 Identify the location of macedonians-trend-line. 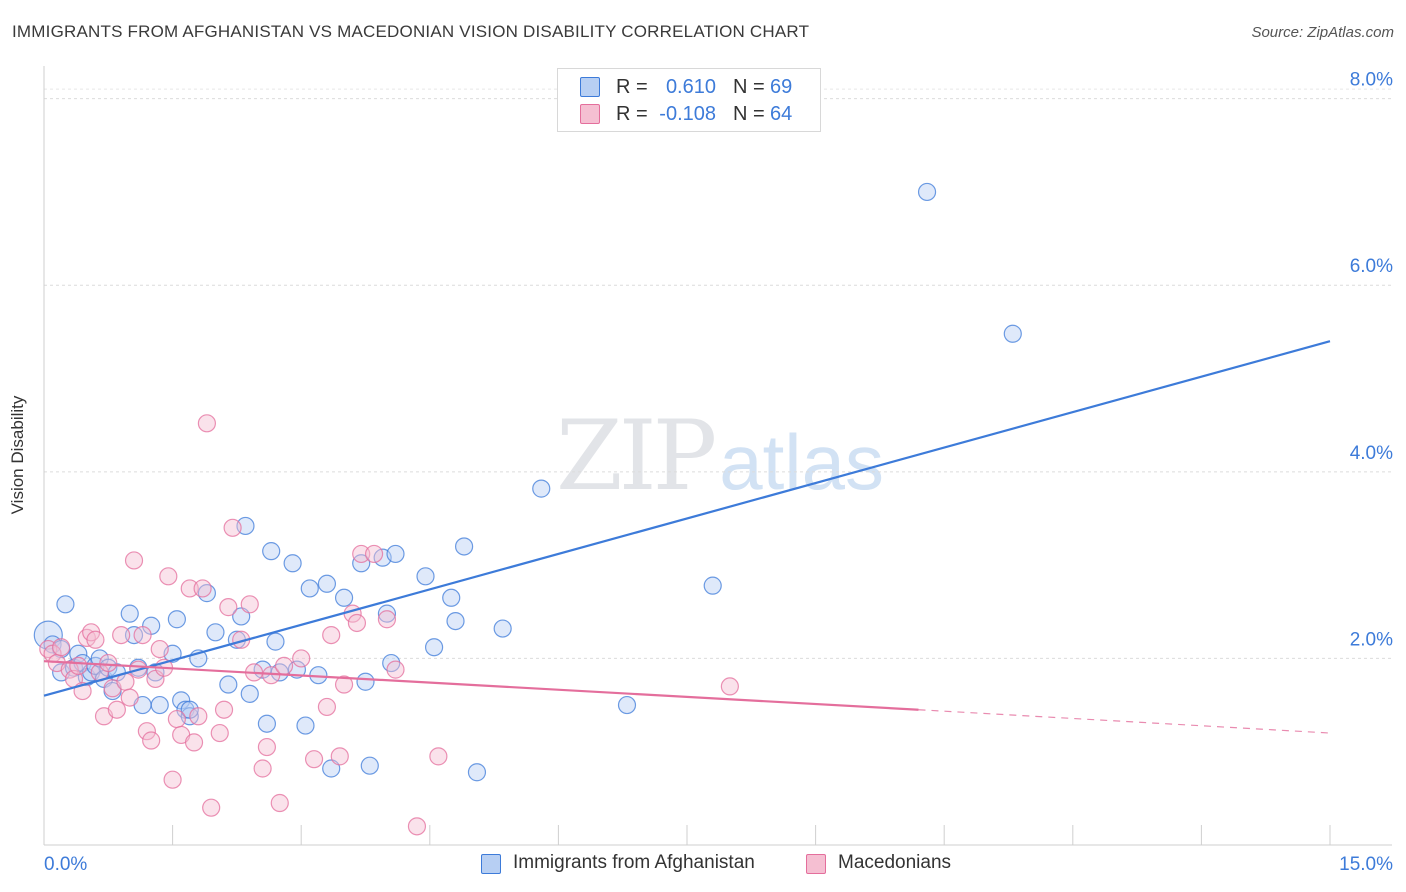
(481, 685).